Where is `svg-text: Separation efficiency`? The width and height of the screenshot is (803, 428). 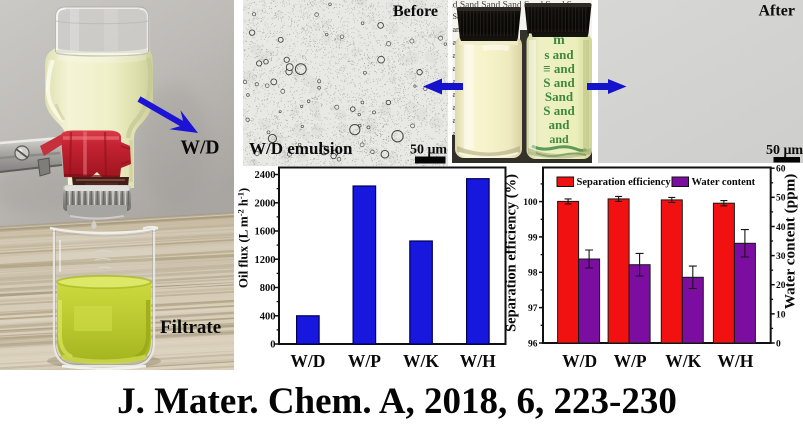 svg-text: Separation efficiency is located at coordinates (624, 182).